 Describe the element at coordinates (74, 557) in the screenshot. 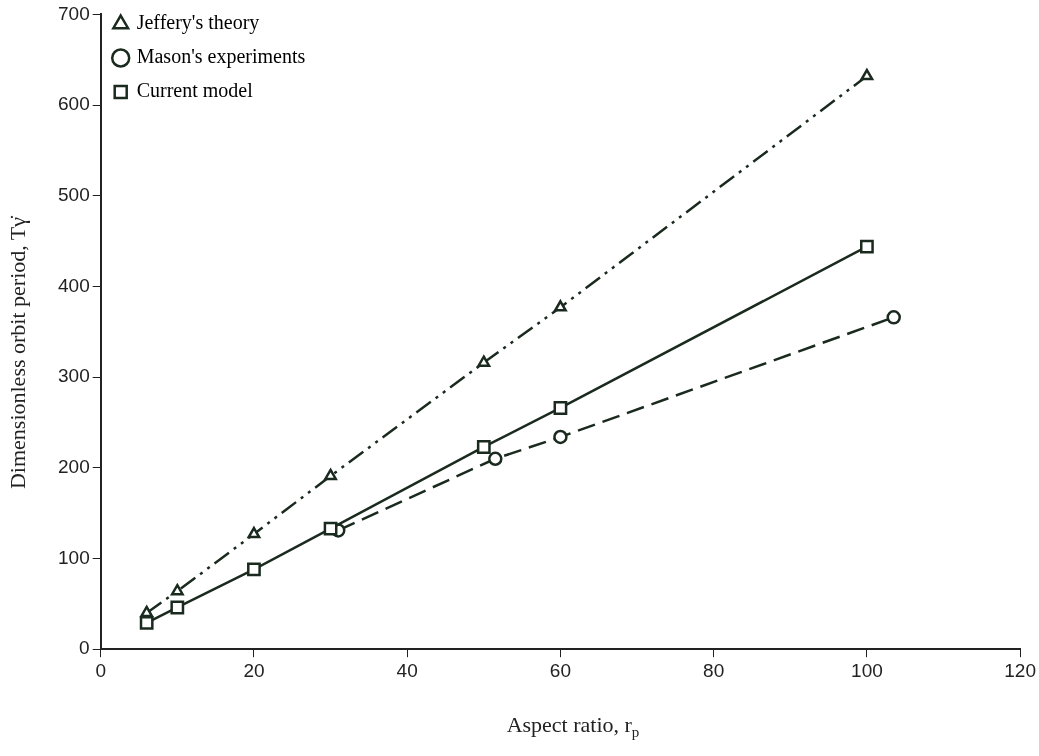

I see `y-tick-label: 100` at that location.